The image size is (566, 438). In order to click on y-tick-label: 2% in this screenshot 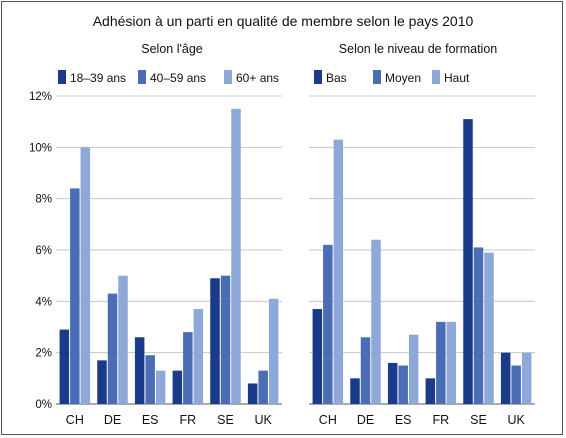, I will do `click(43, 354)`.